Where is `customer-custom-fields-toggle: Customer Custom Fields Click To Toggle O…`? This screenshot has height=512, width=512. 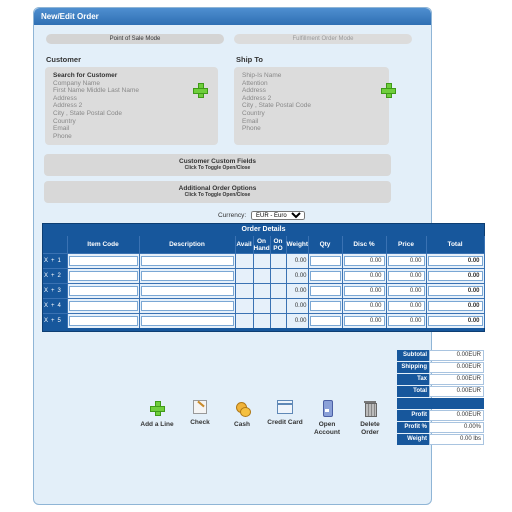
customer-custom-fields-toggle: Customer Custom Fields Click To Toggle O… is located at coordinates (217, 165).